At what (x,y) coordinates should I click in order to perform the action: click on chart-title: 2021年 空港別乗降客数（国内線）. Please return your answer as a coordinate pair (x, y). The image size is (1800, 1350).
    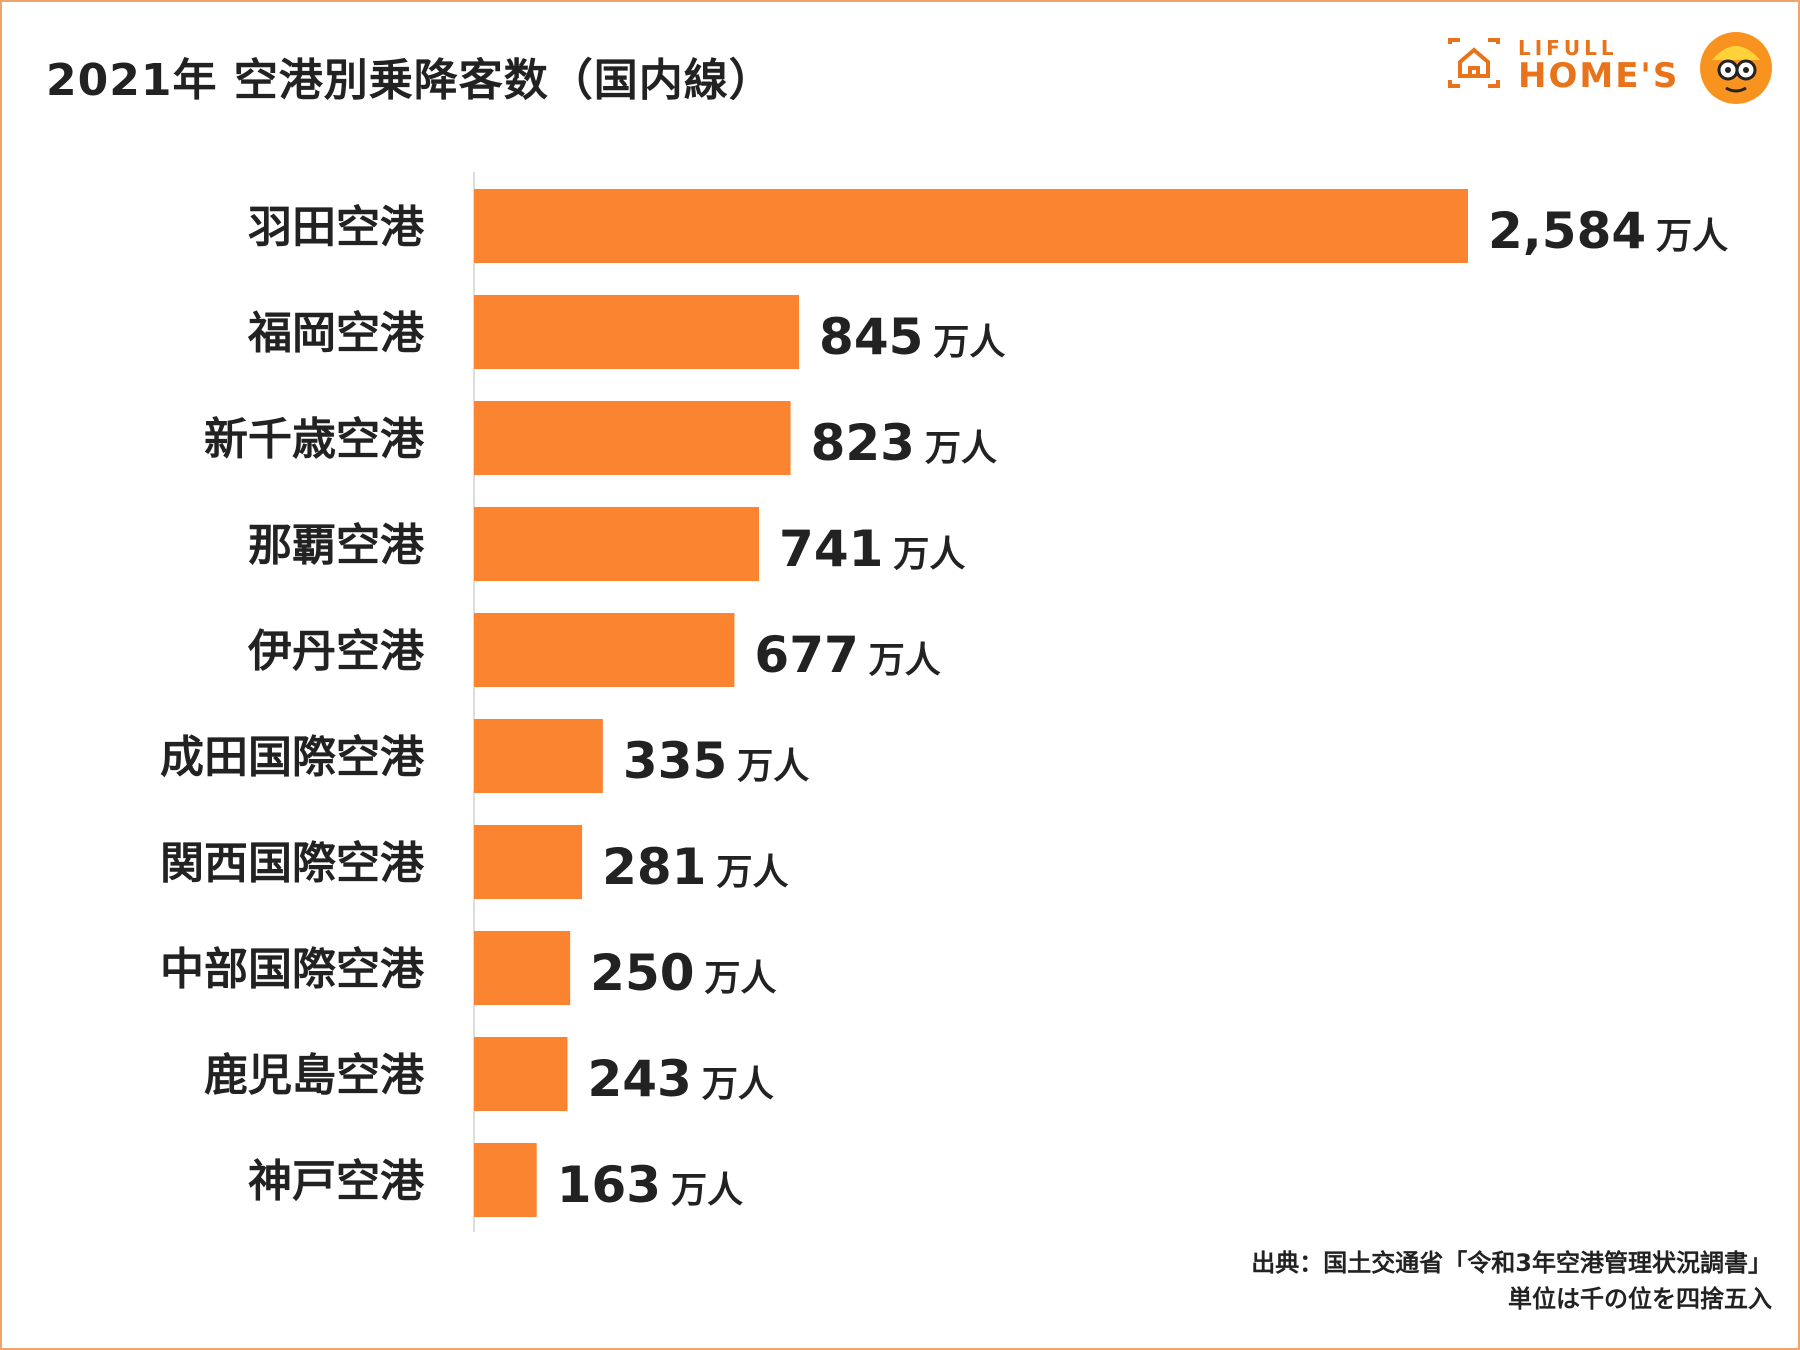
    Looking at the image, I should click on (410, 80).